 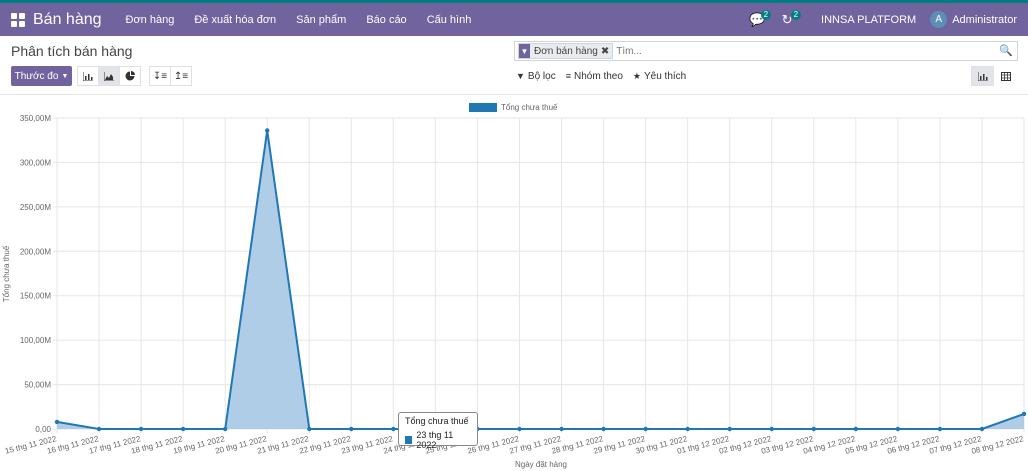 What do you see at coordinates (939, 19) in the screenshot?
I see `user-avatar: A` at bounding box center [939, 19].